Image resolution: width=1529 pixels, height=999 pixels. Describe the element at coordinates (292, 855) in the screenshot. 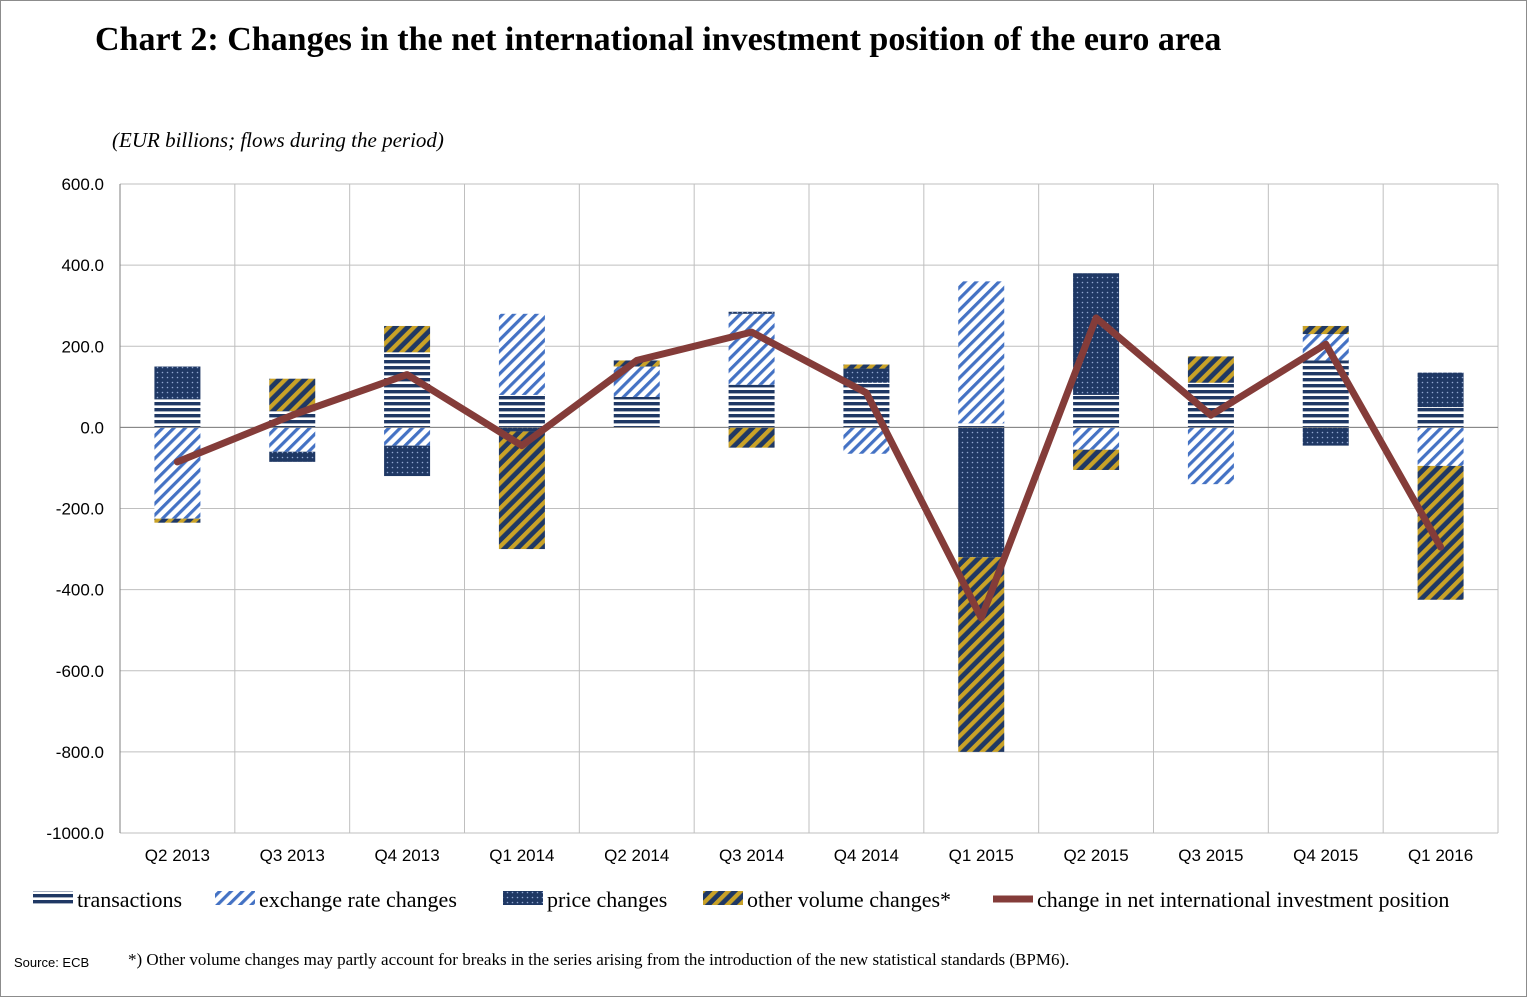

I see `x-tick-label: Q3 2013` at that location.